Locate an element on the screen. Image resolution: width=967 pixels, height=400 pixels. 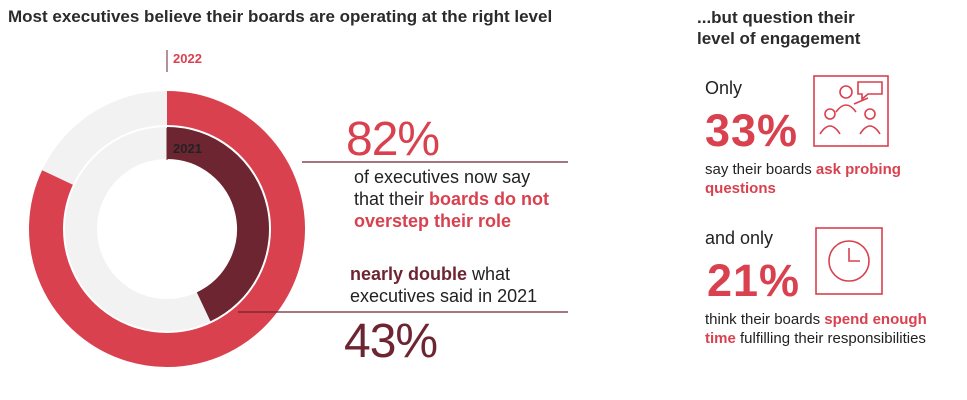
value-82: 82% is located at coordinates (393, 139).